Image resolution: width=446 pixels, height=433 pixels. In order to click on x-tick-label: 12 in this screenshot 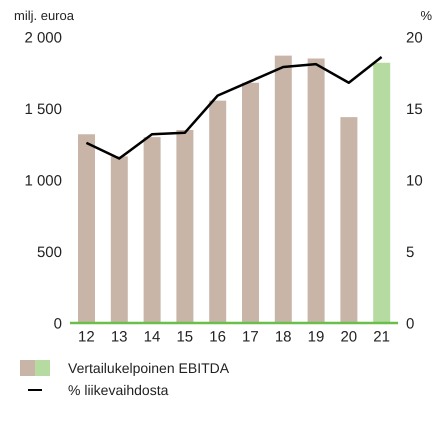, I will do `click(86, 337)`.